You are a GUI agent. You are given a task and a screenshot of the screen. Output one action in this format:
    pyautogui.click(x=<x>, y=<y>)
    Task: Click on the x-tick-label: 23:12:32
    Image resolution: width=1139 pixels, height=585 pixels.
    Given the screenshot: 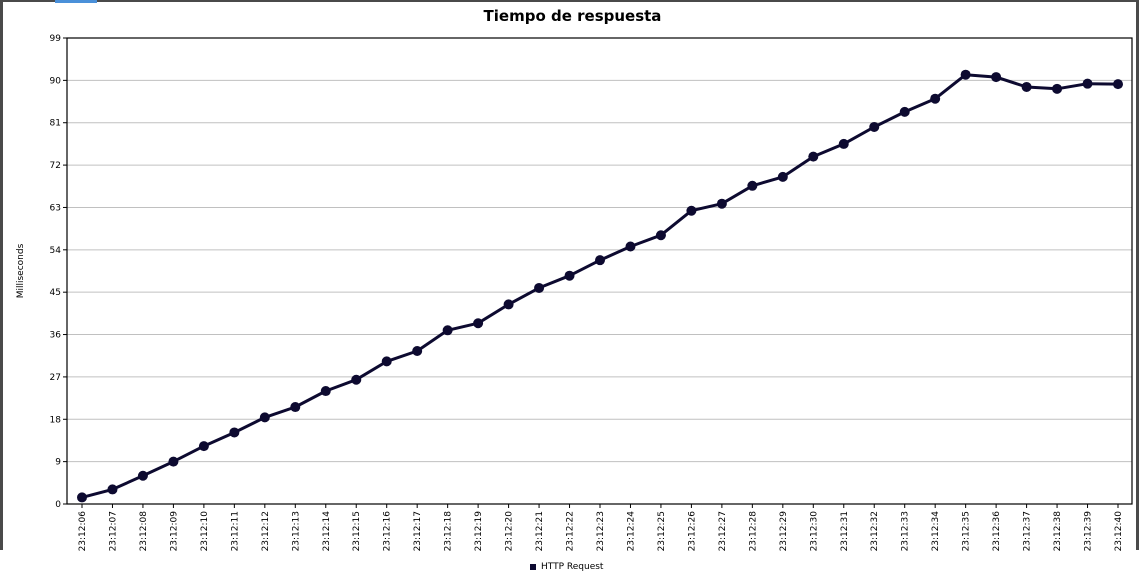 What is the action you would take?
    pyautogui.click(x=875, y=531)
    